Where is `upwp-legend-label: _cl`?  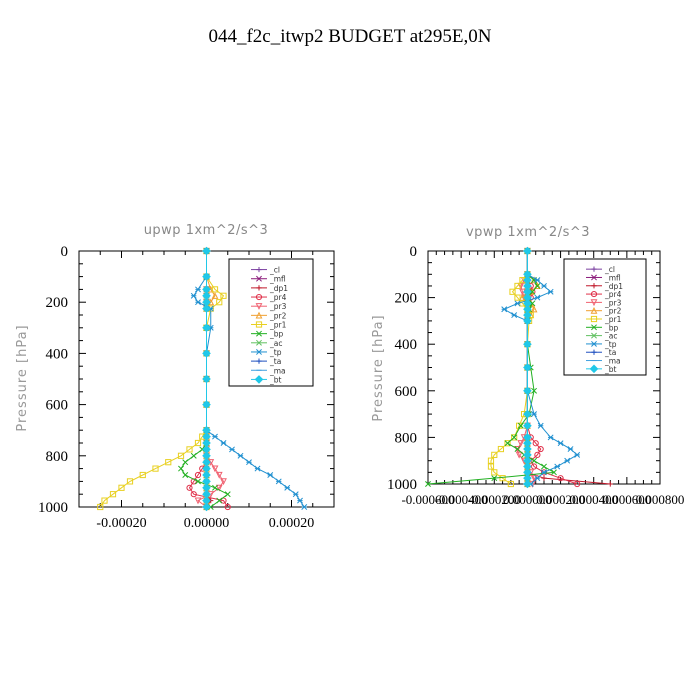
upwp-legend-label: _cl is located at coordinates (274, 270).